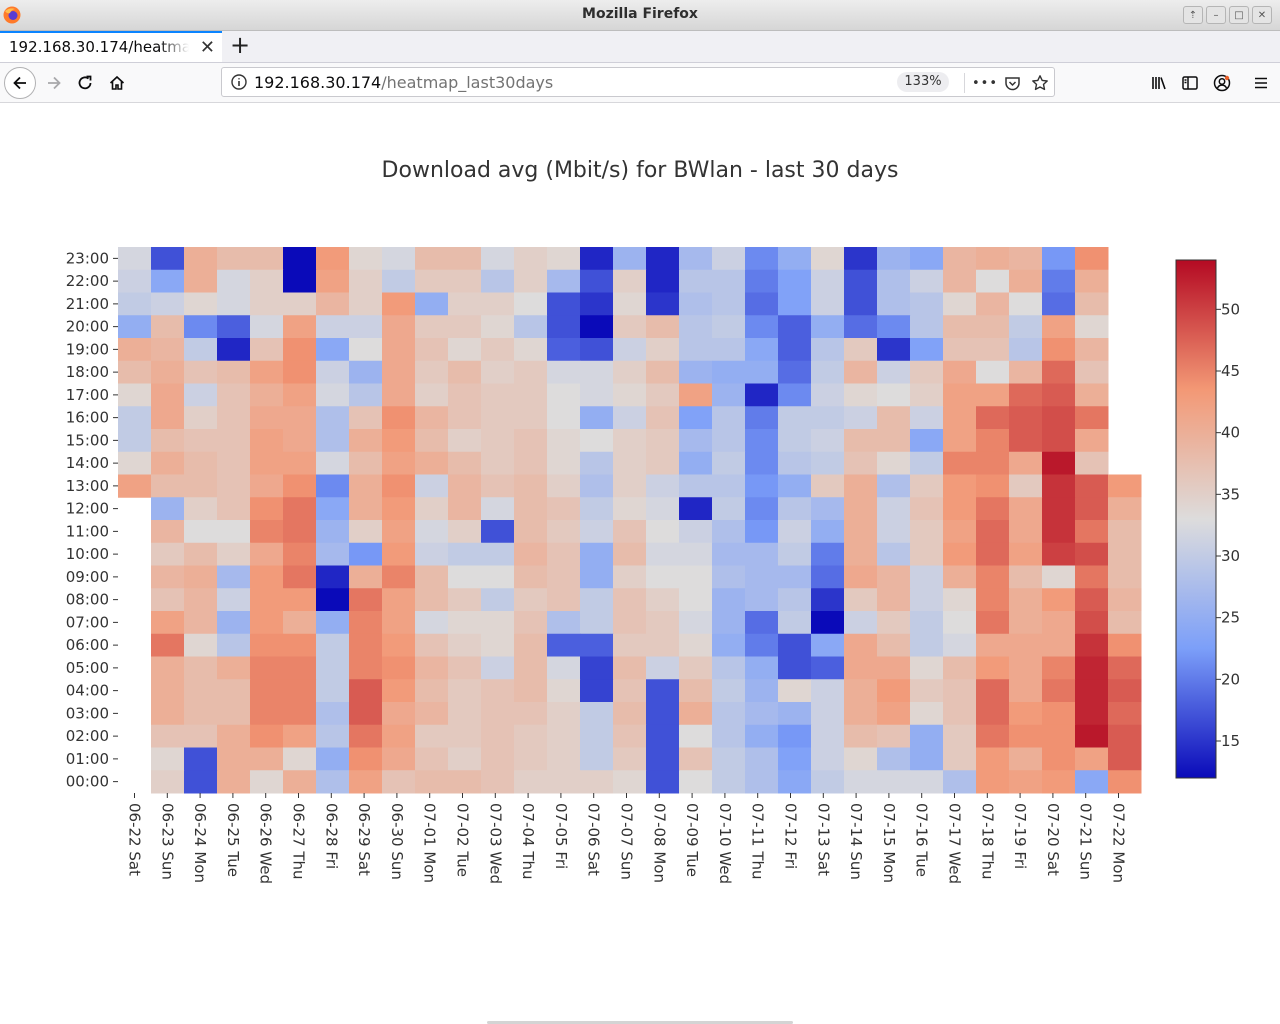  I want to click on tab-heatmap: 192.168.30.174/heatmap_last30days ✕, so click(111, 46).